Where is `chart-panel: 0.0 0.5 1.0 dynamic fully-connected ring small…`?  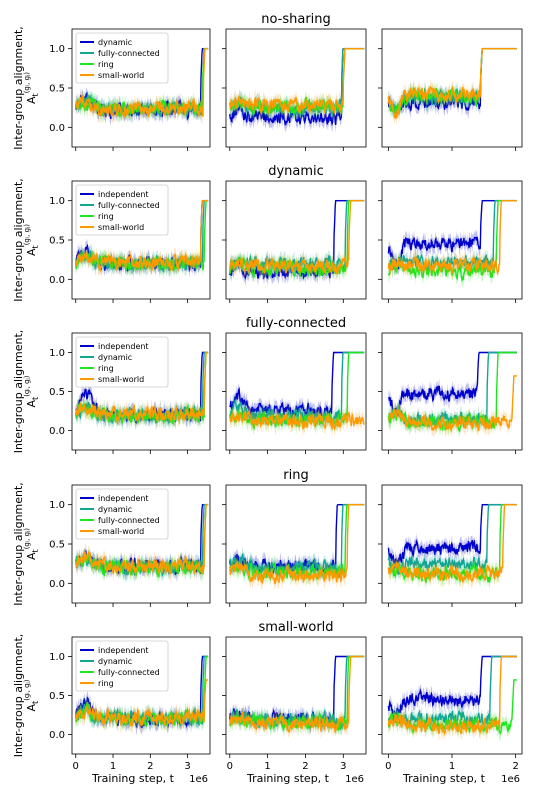
chart-panel: 0.0 0.5 1.0 dynamic fully-connected ring small… is located at coordinates (130, 89).